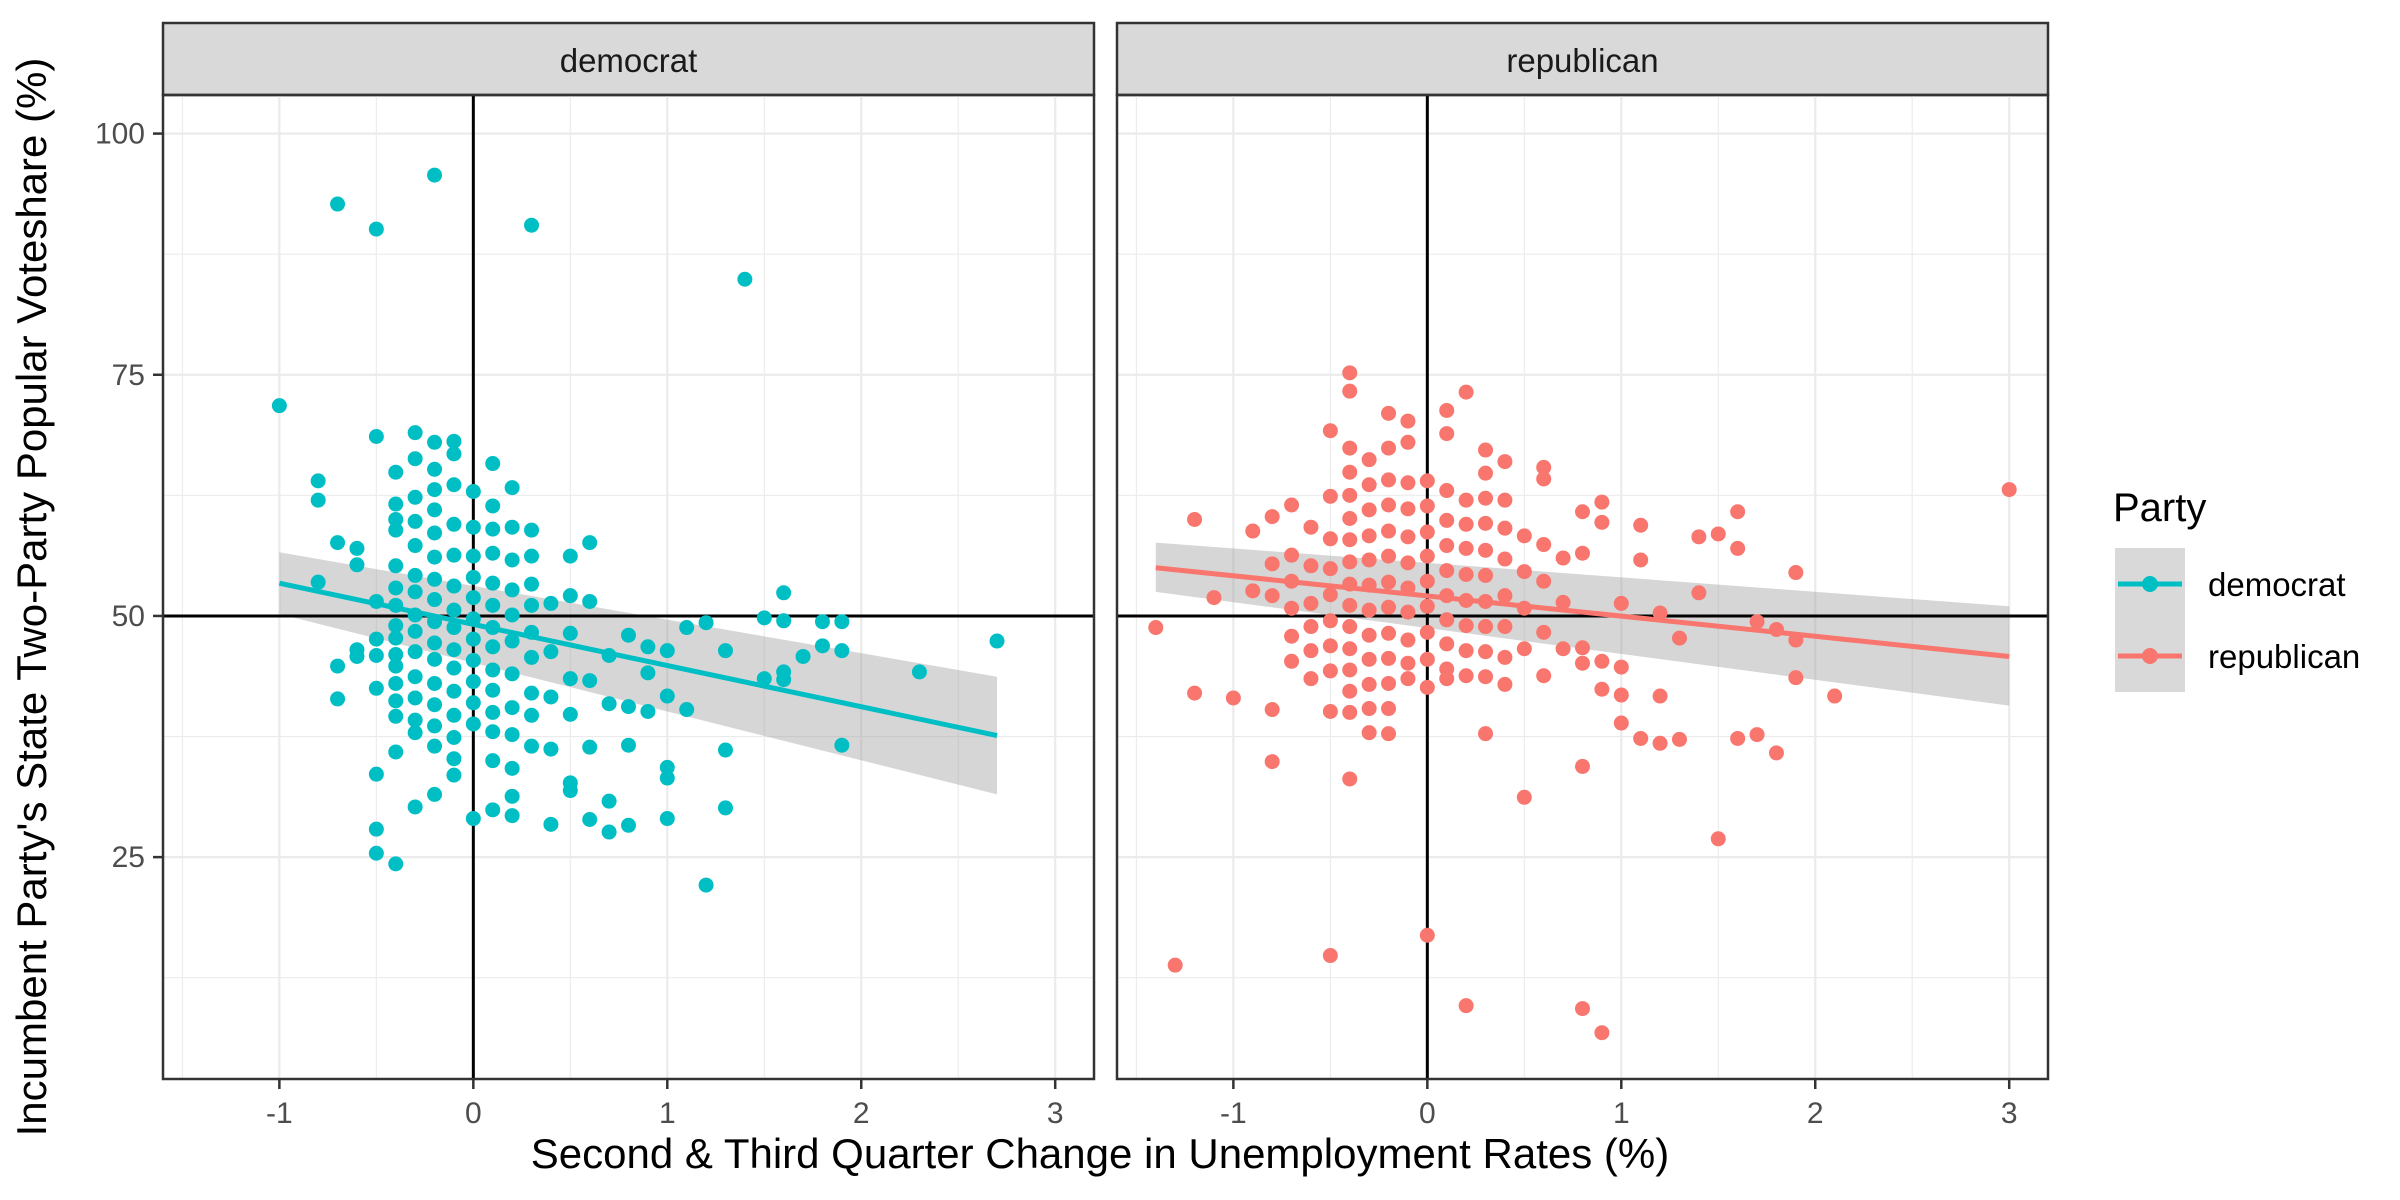 This screenshot has width=2400, height=1200. What do you see at coordinates (2284, 656) in the screenshot?
I see `legend-label-republican: republican` at bounding box center [2284, 656].